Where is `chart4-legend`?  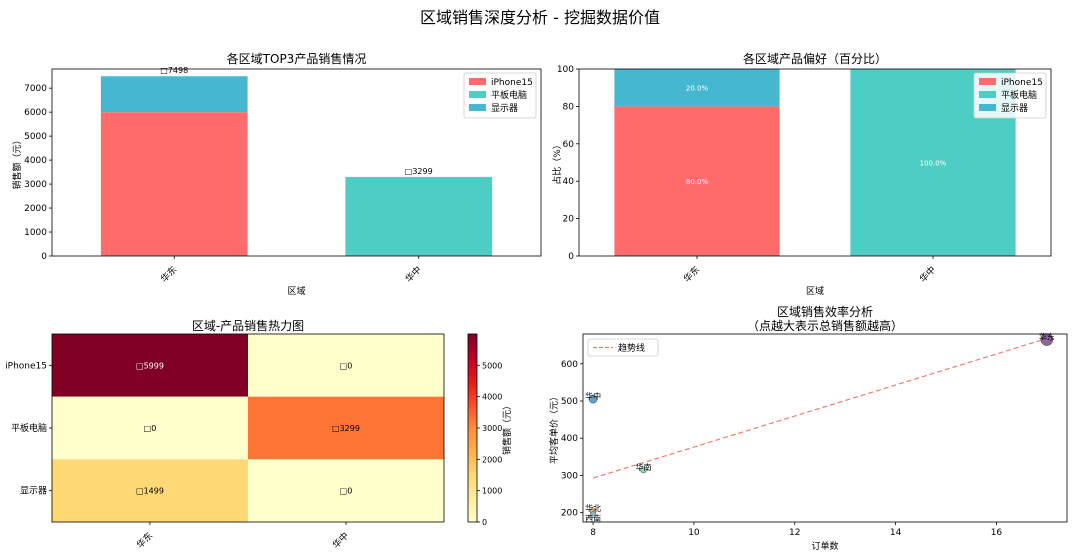 chart4-legend is located at coordinates (623, 347).